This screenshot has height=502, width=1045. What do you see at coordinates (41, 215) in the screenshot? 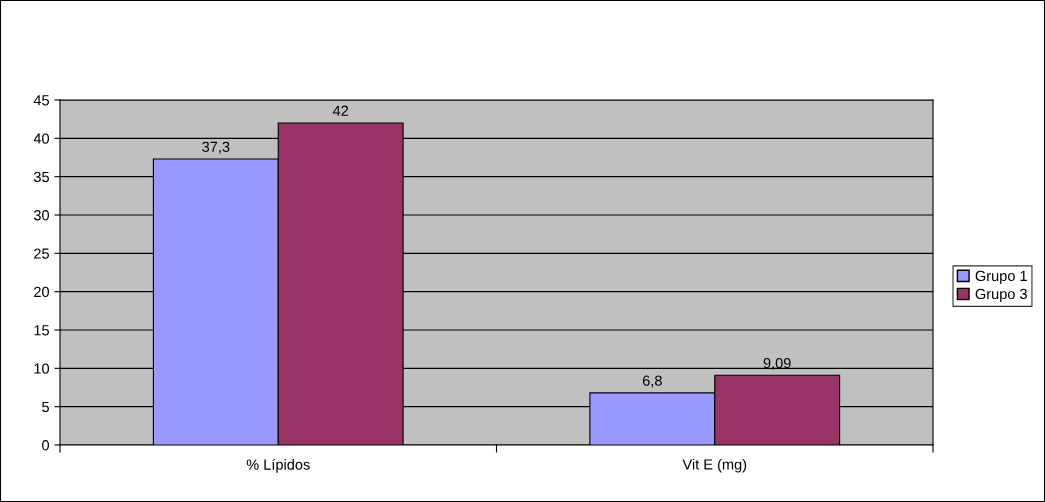
I see `y-tick-label: 30` at bounding box center [41, 215].